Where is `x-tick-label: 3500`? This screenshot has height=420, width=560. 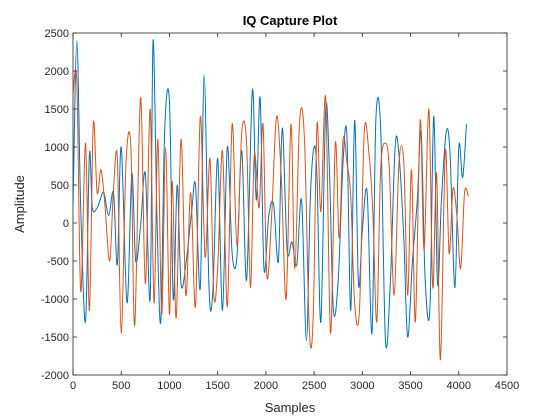 x-tick-label: 3500 is located at coordinates (410, 386).